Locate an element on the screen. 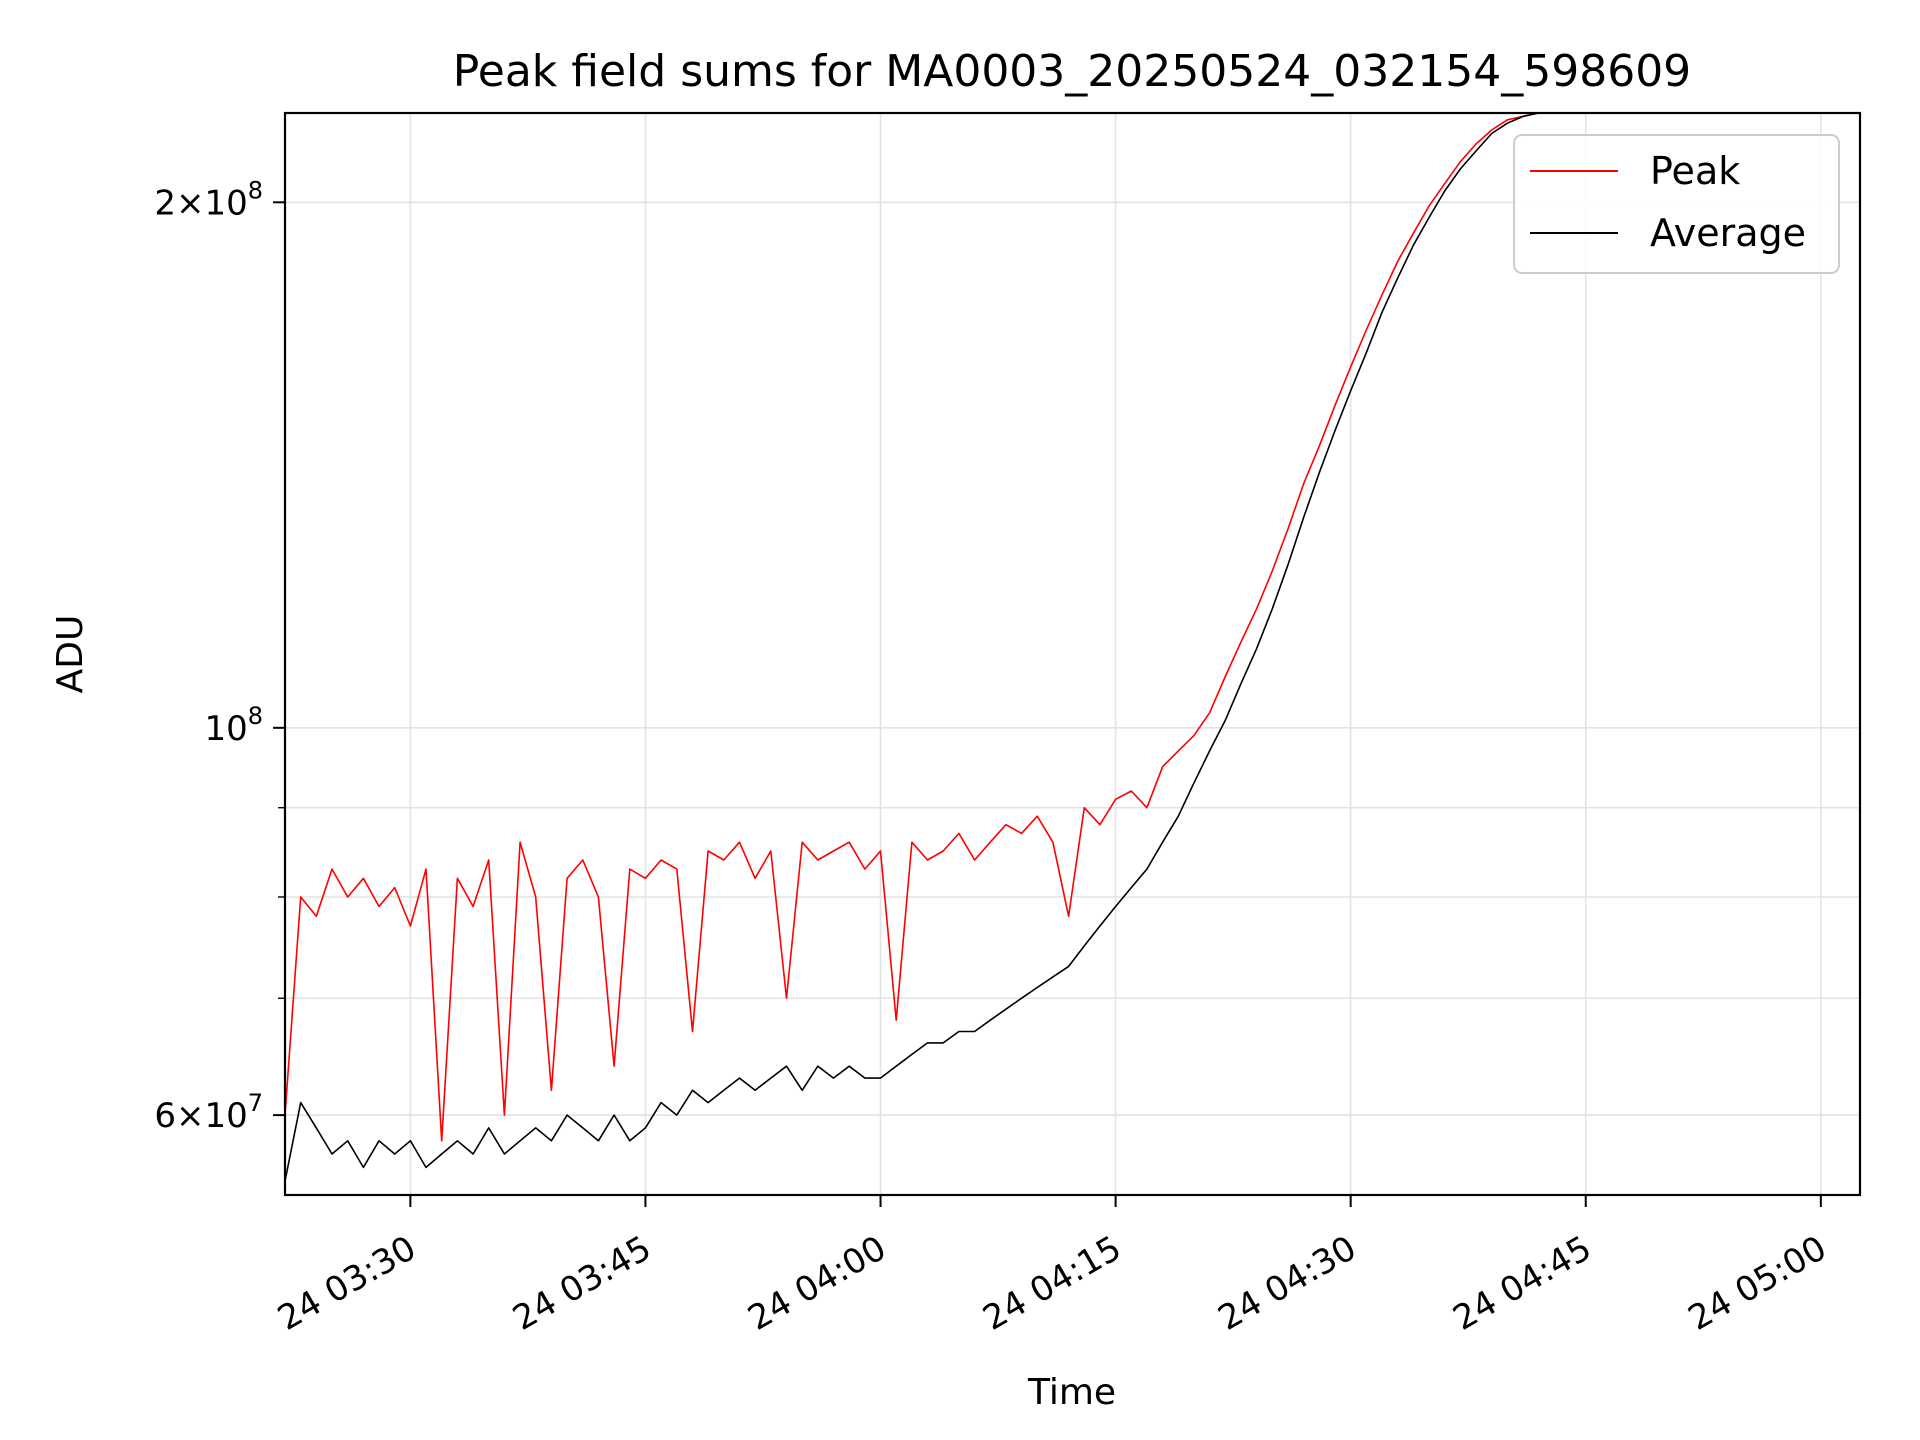 Image resolution: width=1920 pixels, height=1440 pixels. y-tick-label: 108 is located at coordinates (233, 725).